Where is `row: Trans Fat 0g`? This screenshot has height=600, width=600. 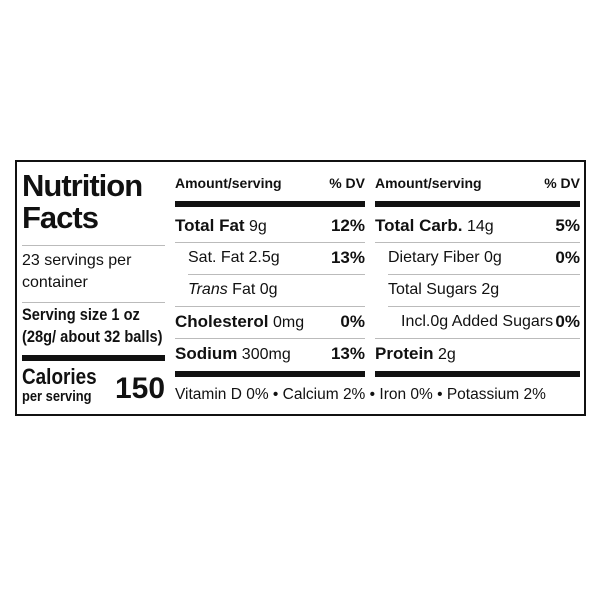
row: Trans Fat 0g is located at coordinates (233, 290).